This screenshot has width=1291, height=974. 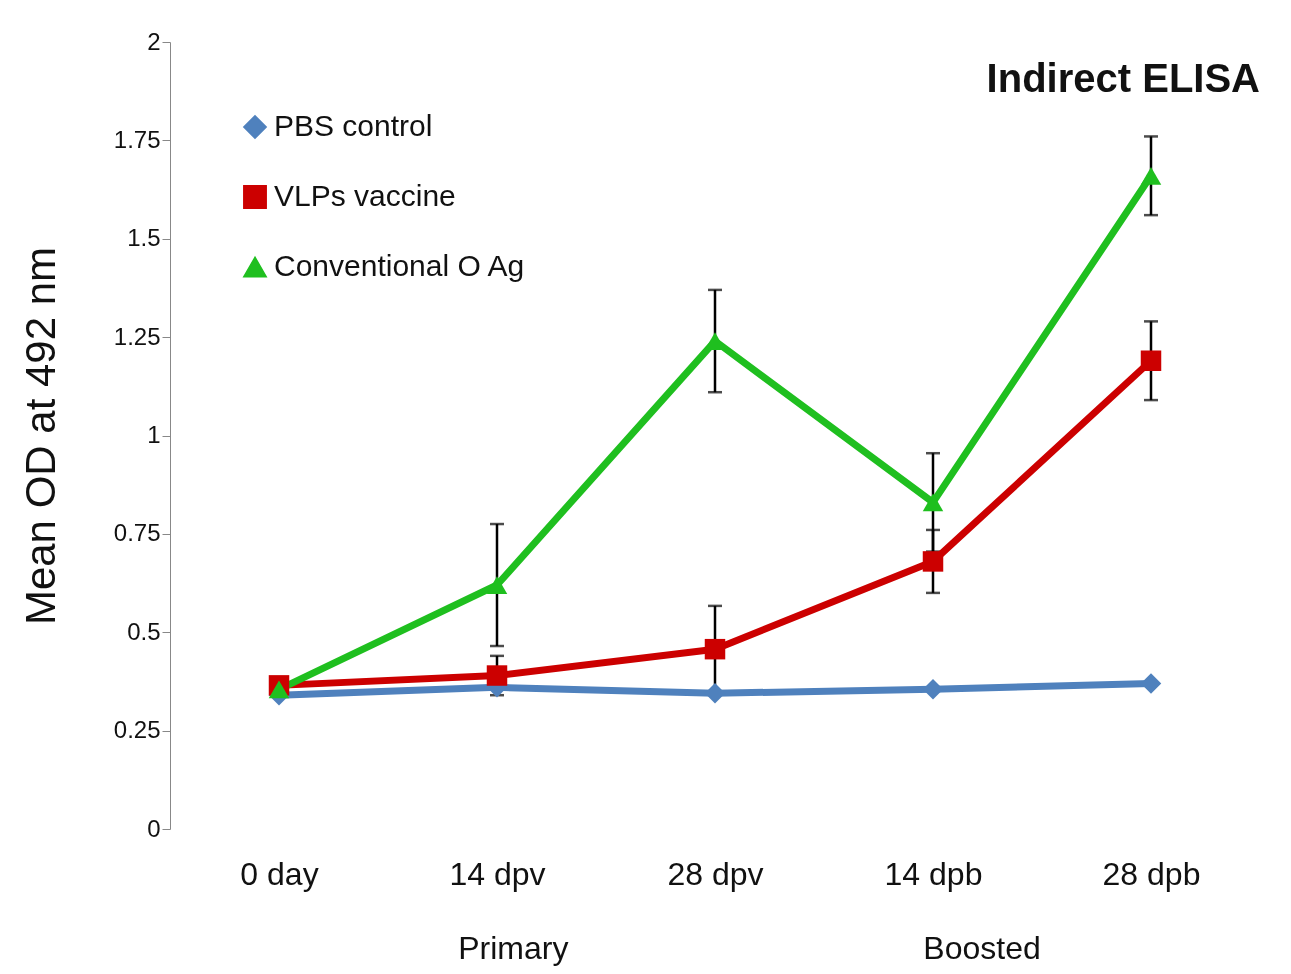 I want to click on x-tick-label: 14 dpb, so click(x=933, y=873).